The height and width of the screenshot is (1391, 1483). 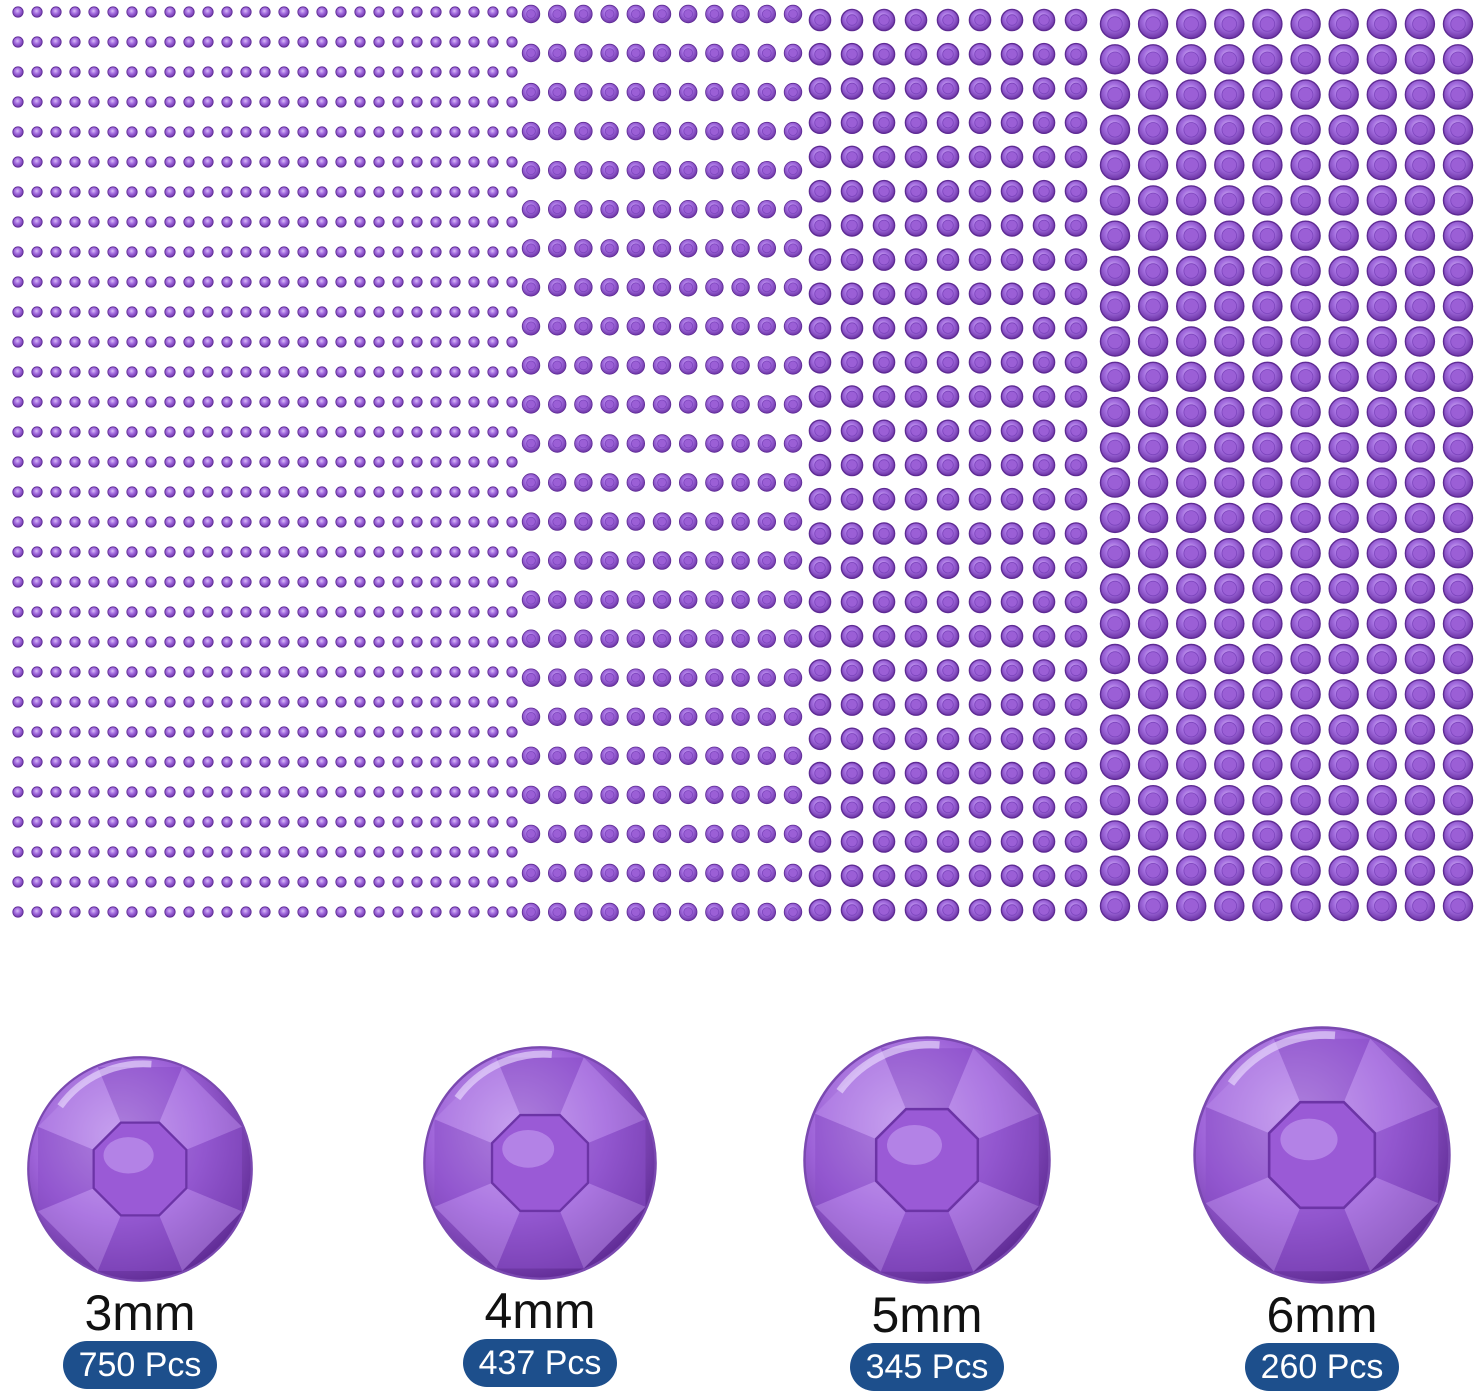 What do you see at coordinates (927, 1315) in the screenshot?
I see `size-label-5mm: 5mm` at bounding box center [927, 1315].